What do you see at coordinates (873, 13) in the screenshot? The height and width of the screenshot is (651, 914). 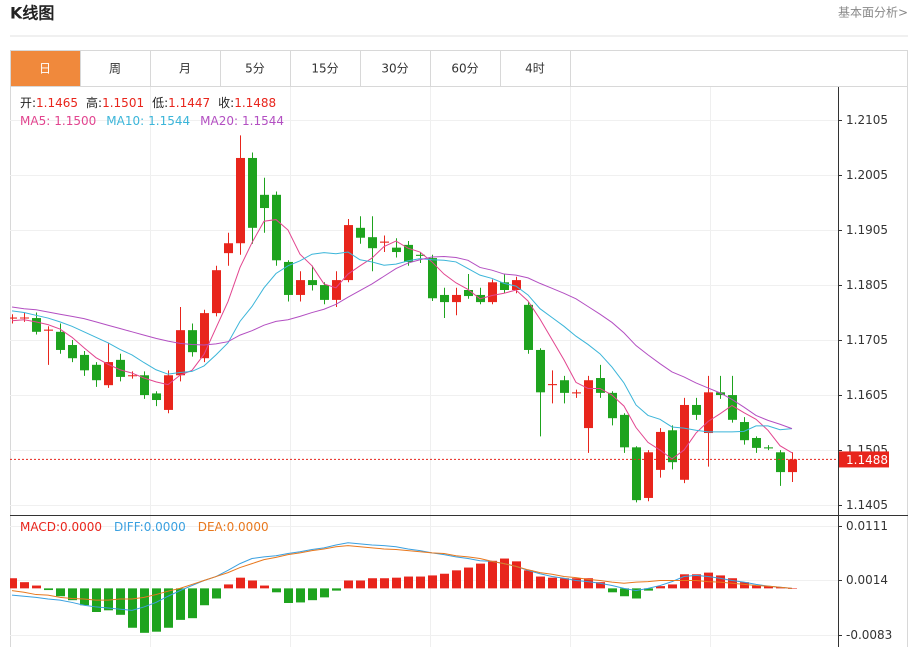 I see `fundamental-link: 基本面分析>` at bounding box center [873, 13].